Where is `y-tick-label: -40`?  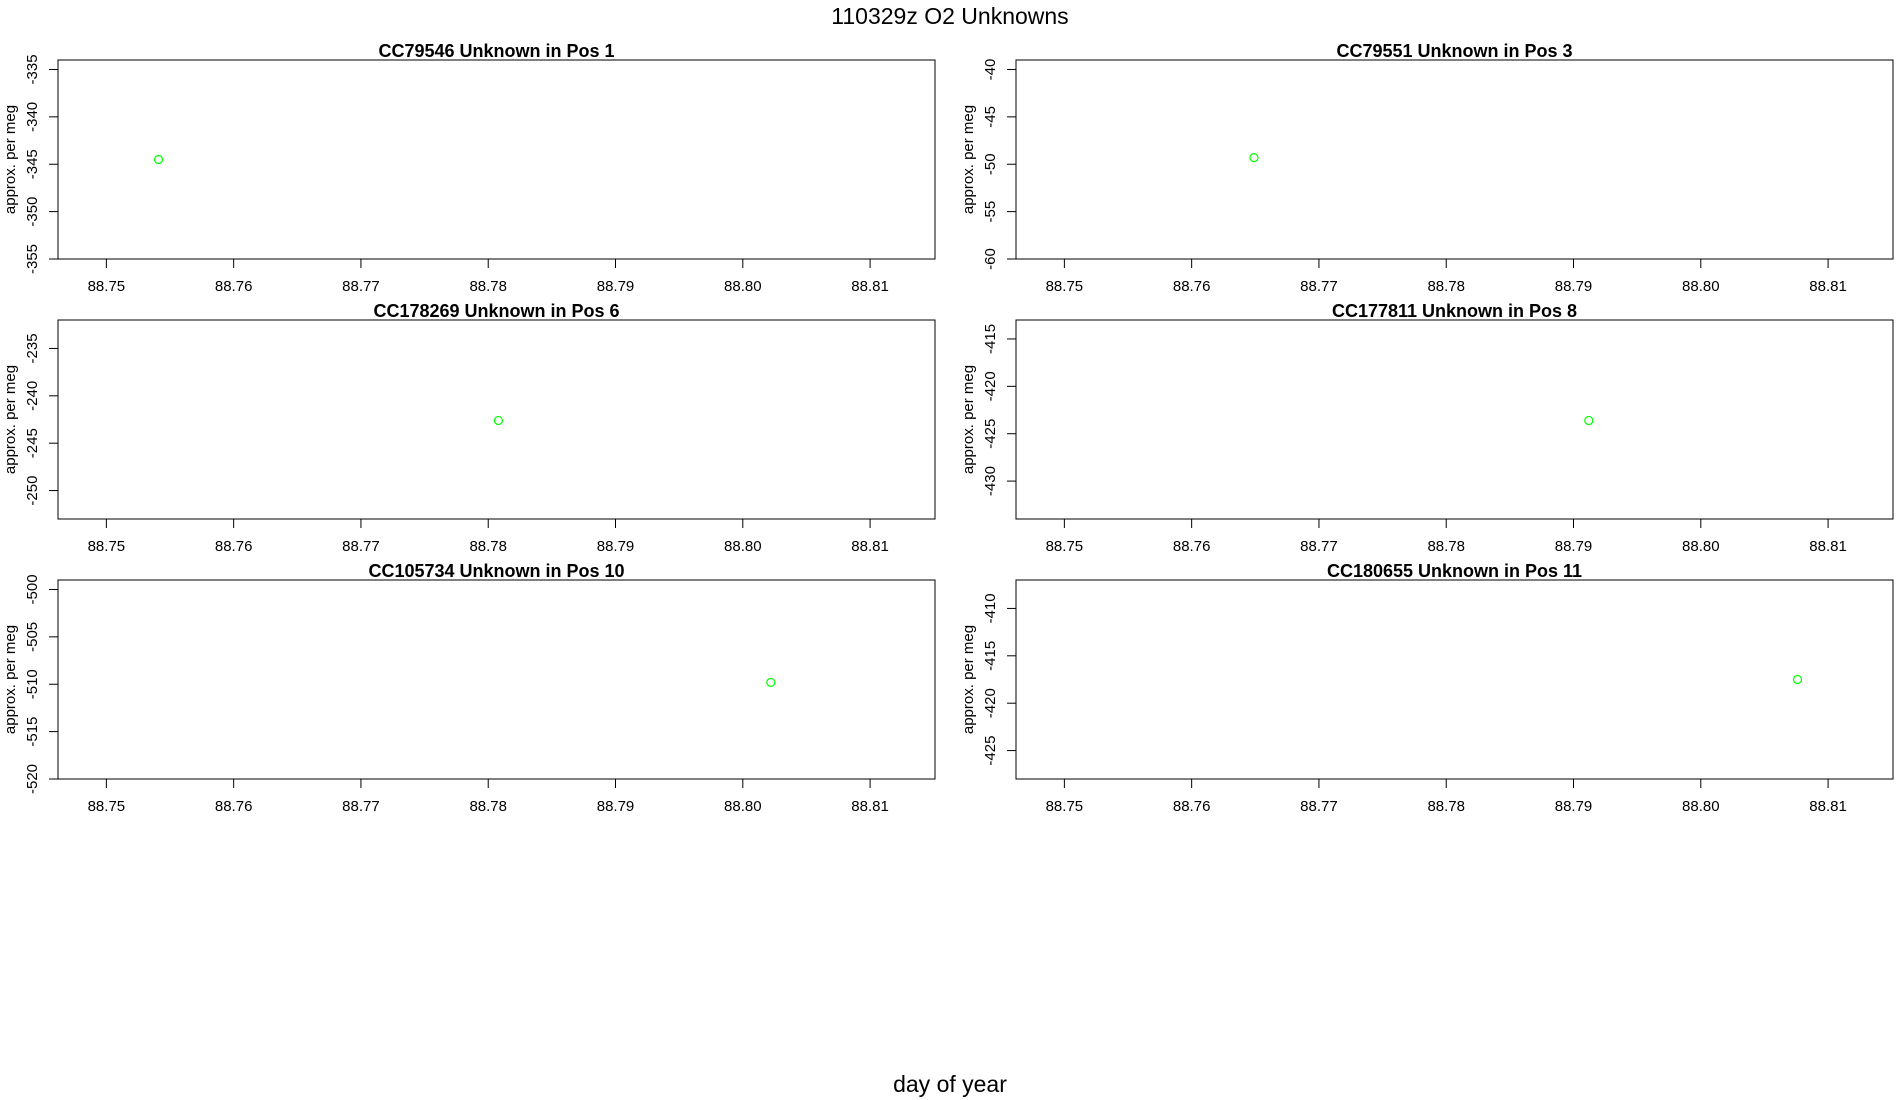
y-tick-label: -40 is located at coordinates (990, 70).